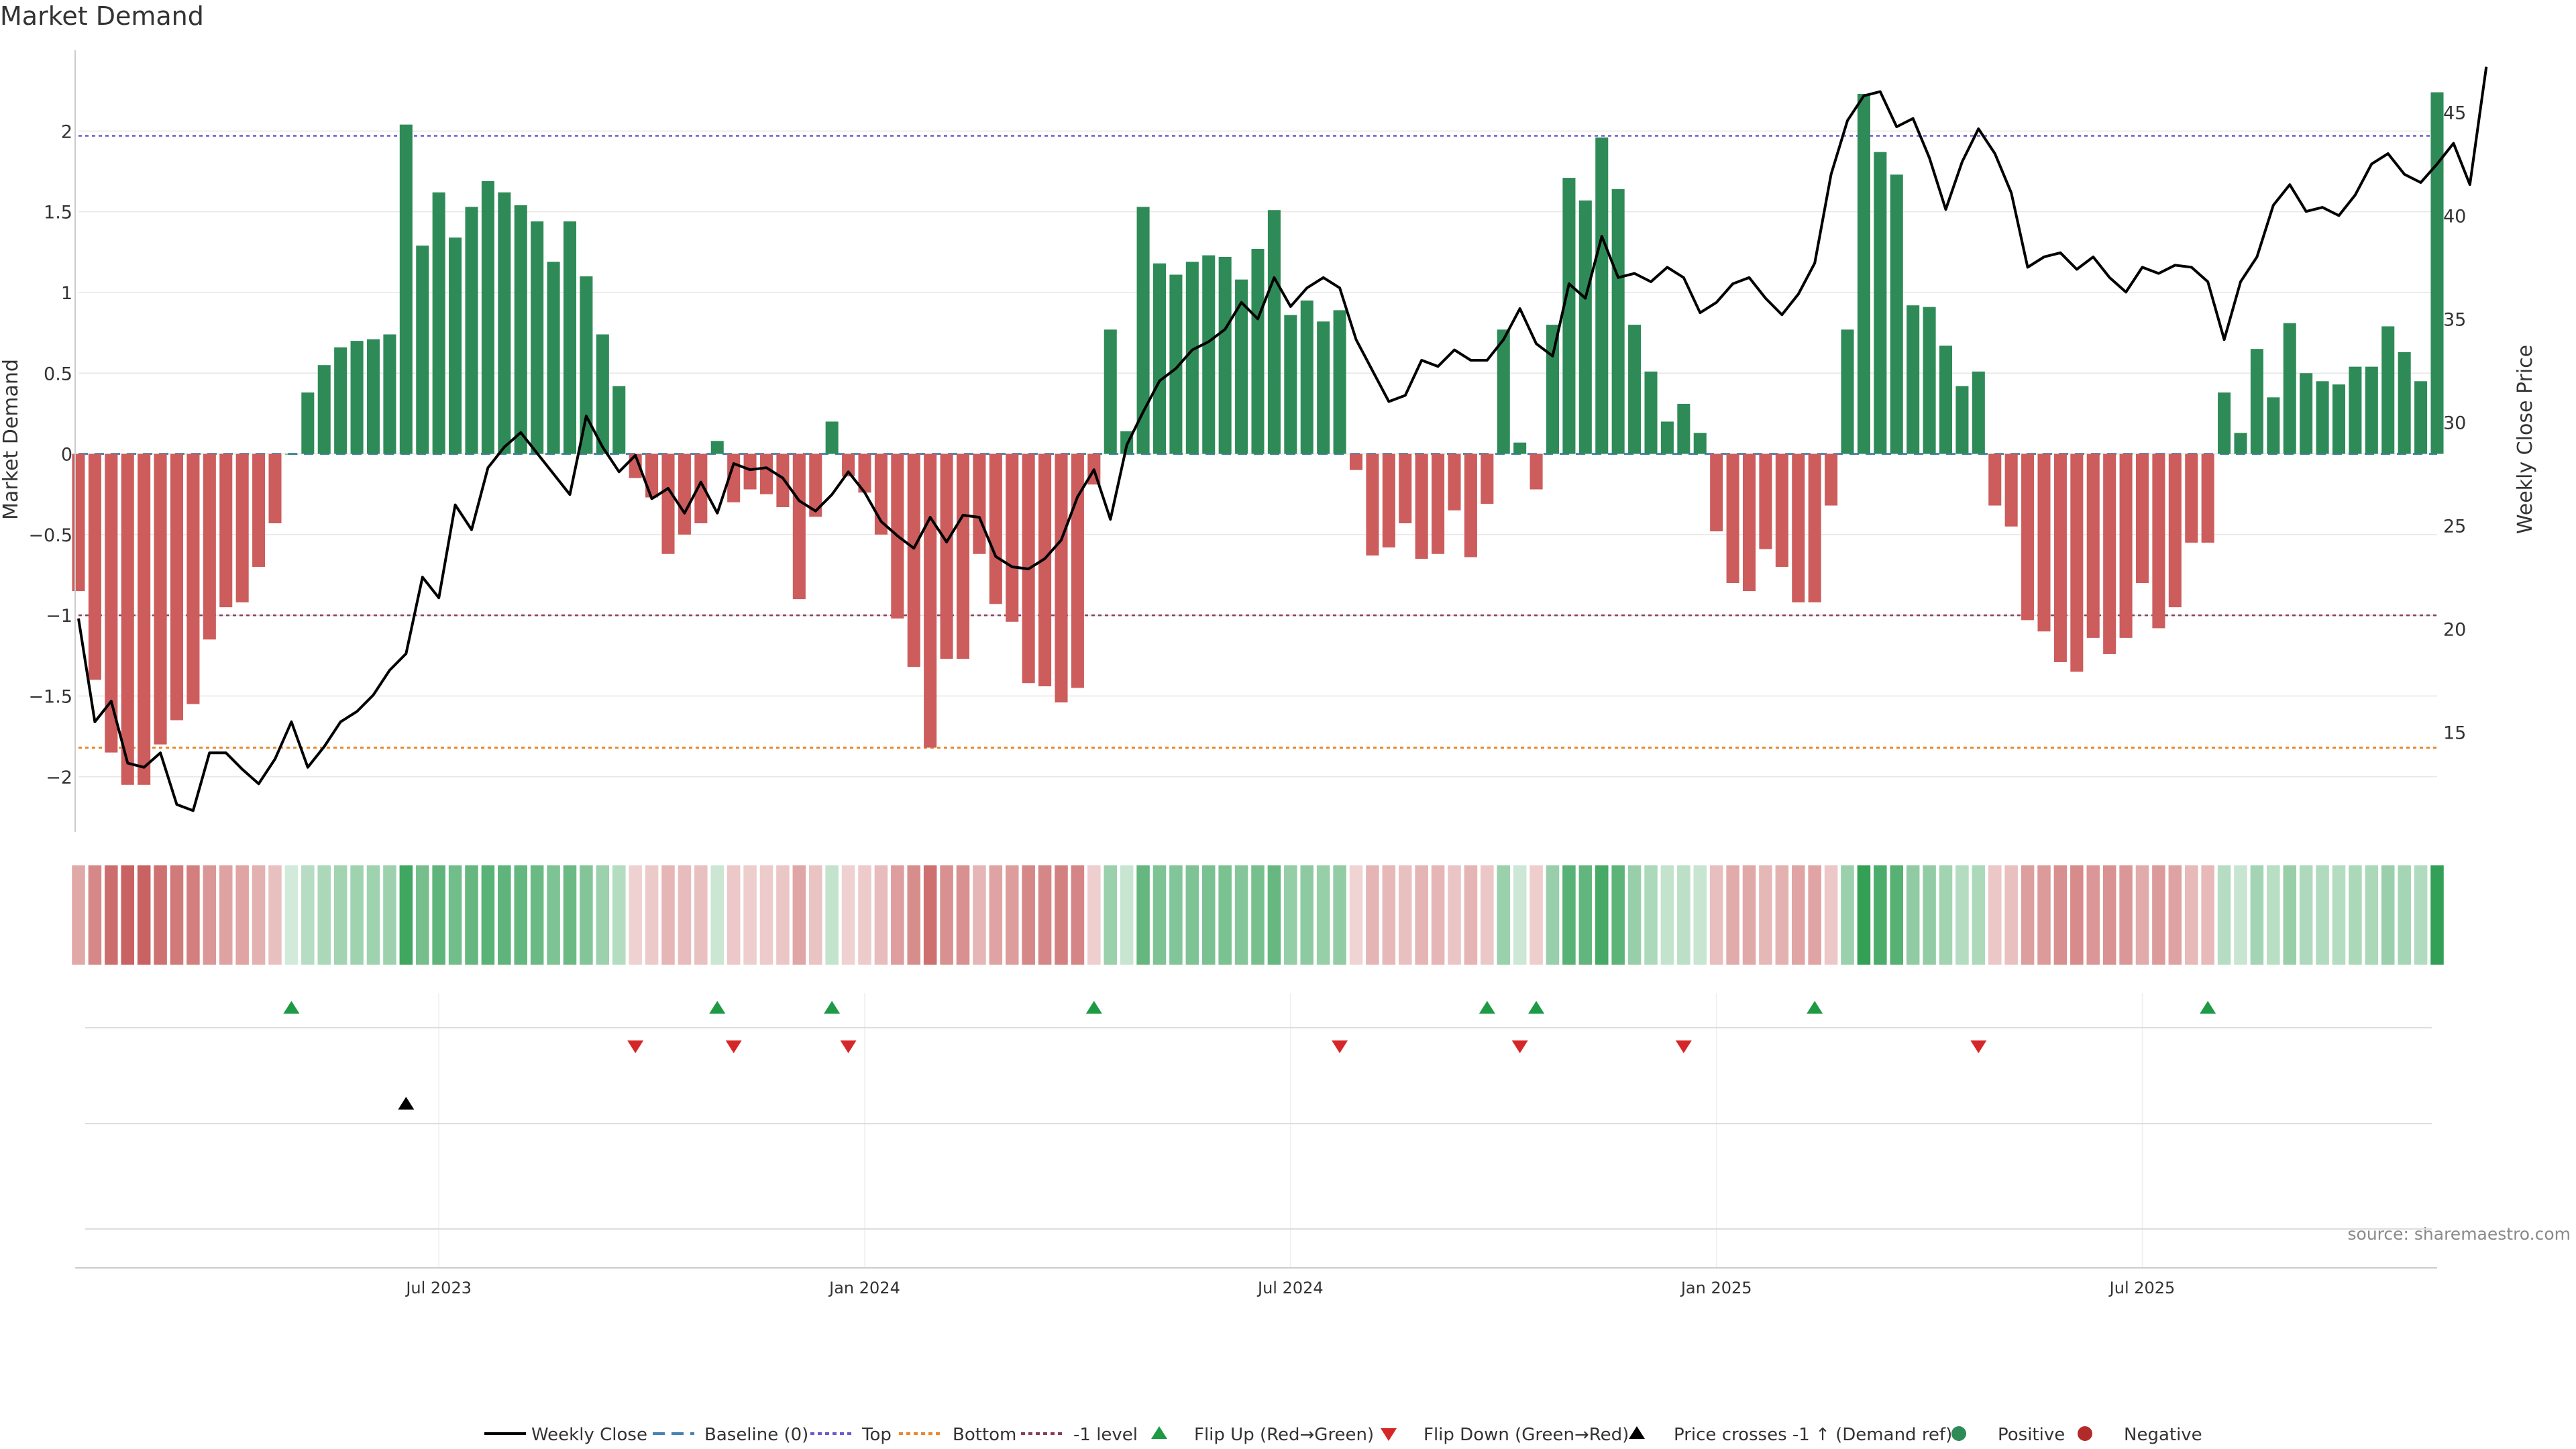  What do you see at coordinates (756, 1435) in the screenshot?
I see `legend-label: Baseline (0)` at bounding box center [756, 1435].